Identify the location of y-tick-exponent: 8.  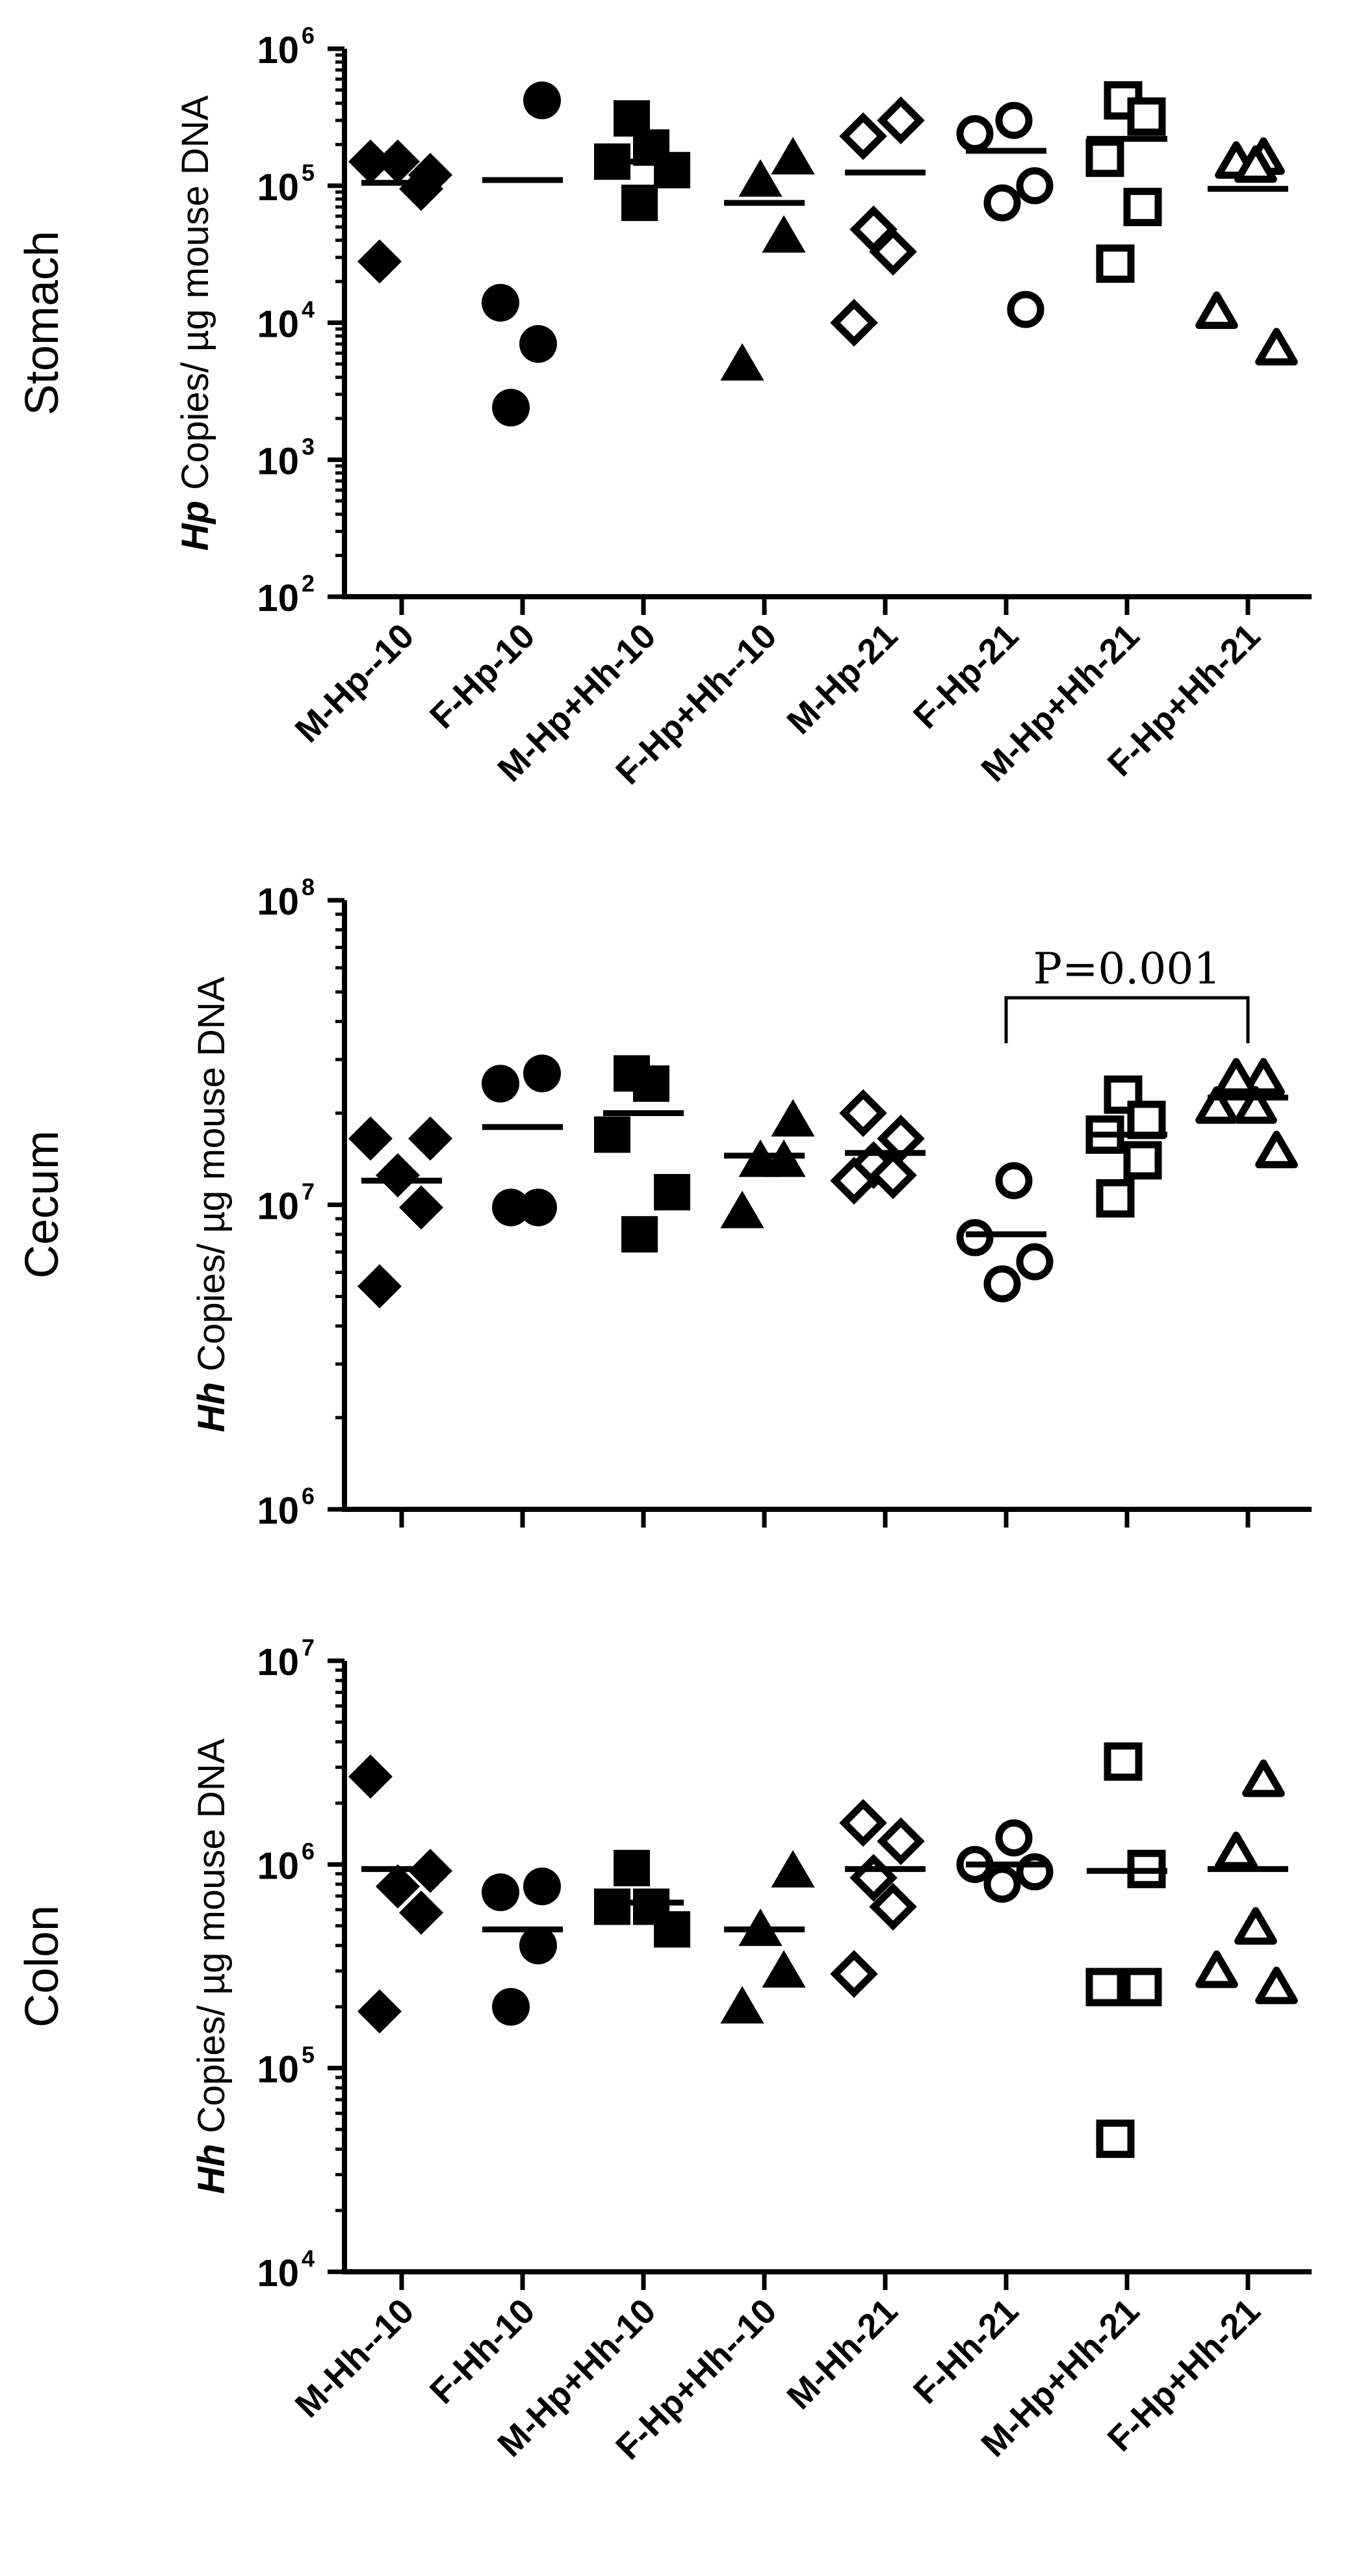
(309, 887).